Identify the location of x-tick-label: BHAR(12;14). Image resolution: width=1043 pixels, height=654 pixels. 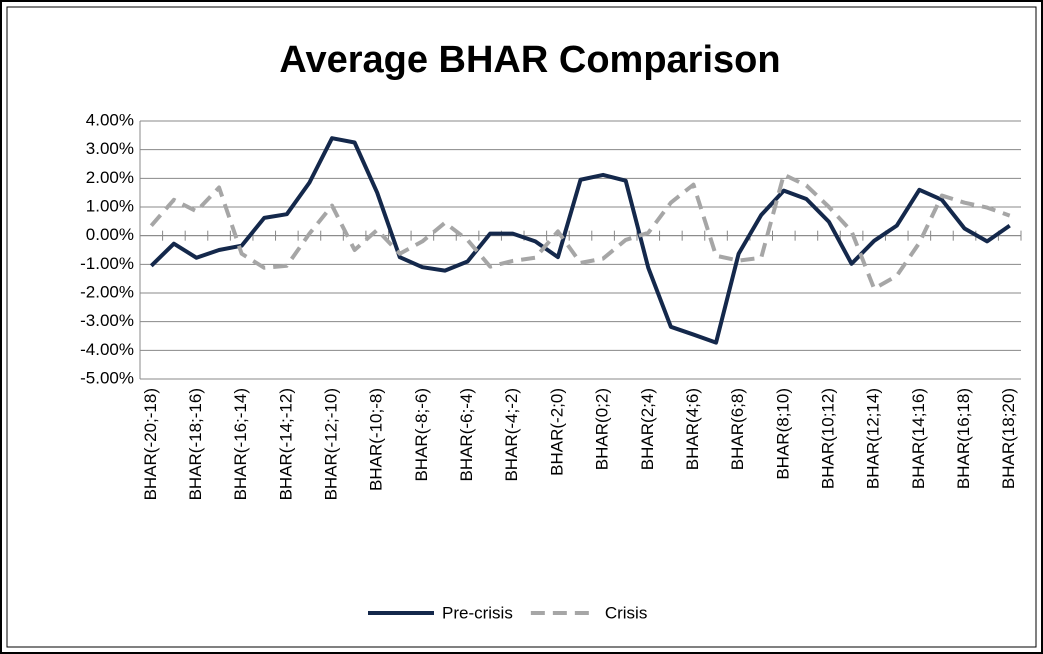
(873, 438).